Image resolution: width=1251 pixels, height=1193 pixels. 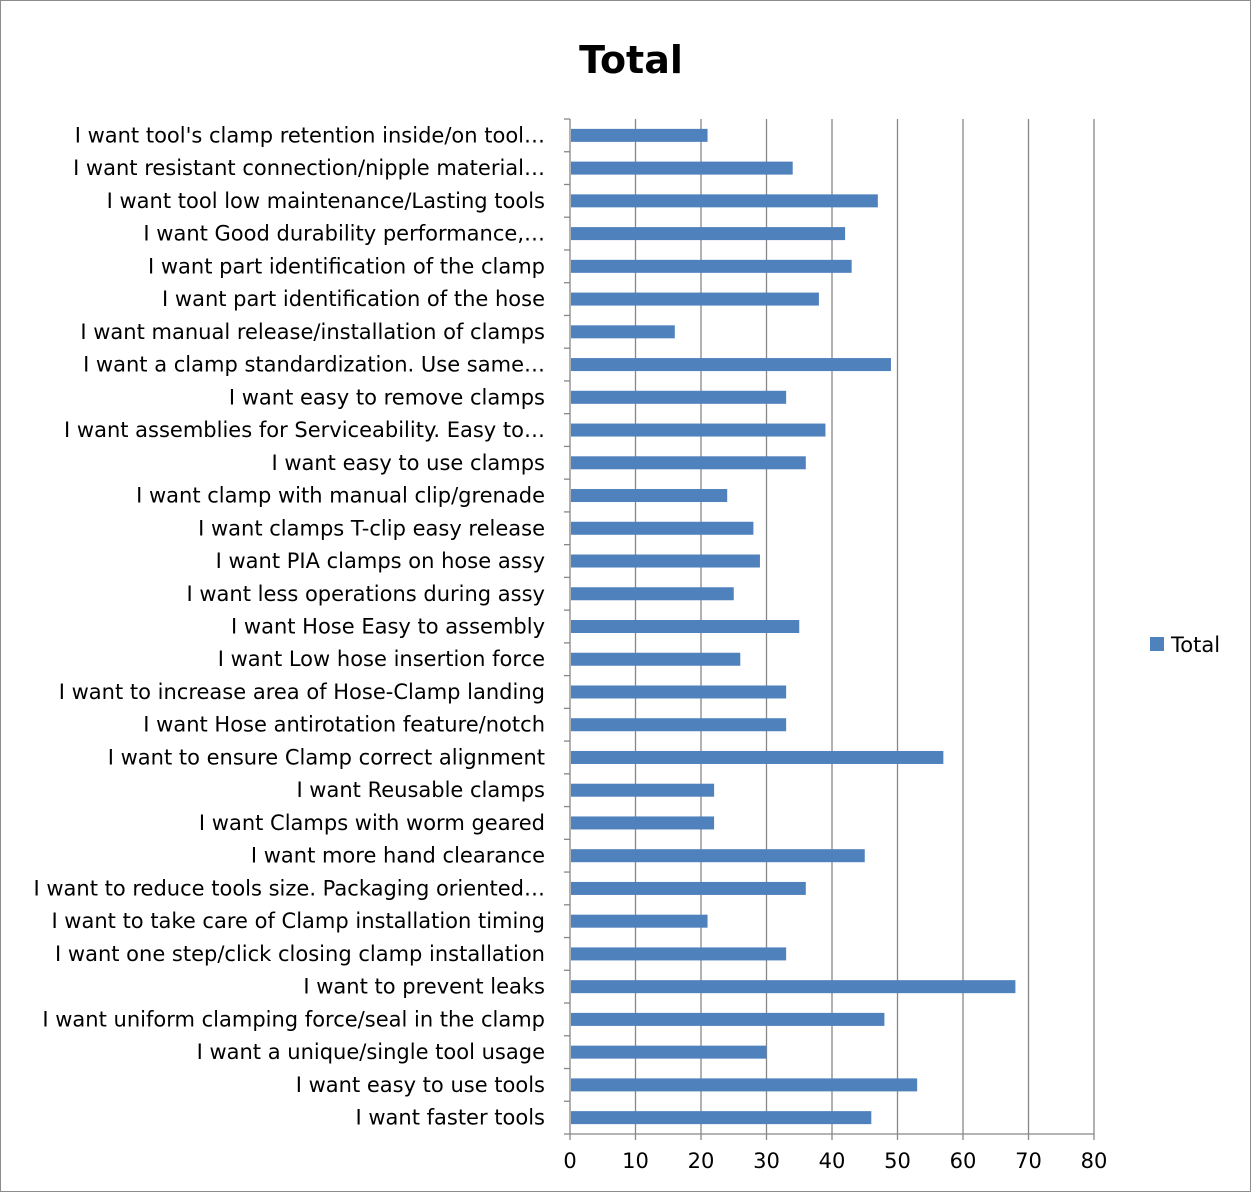 I want to click on x-tick-label: 30, so click(x=766, y=1161).